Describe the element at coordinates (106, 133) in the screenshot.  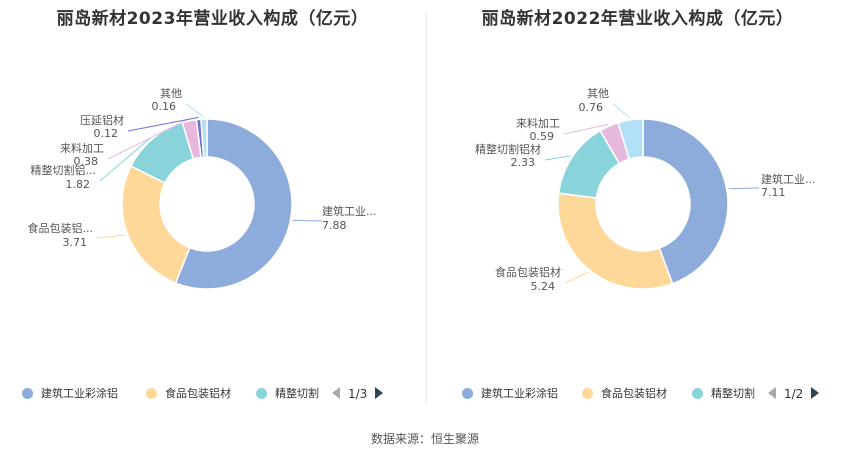
I see `slice-value-label: 0.12` at that location.